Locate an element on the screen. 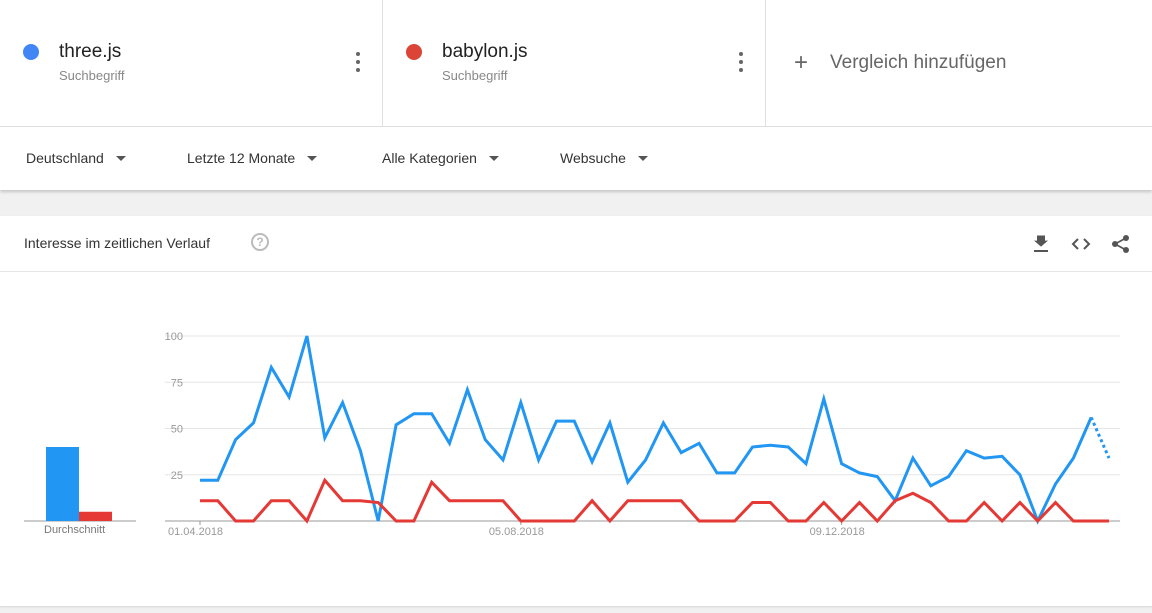  add-comparison-button: + Vergleich hinzufügen is located at coordinates (959, 63).